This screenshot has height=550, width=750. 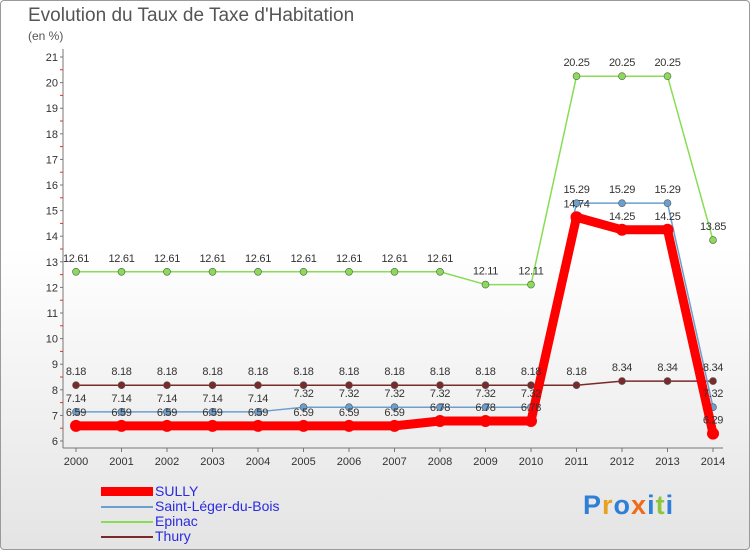 What do you see at coordinates (713, 227) in the screenshot?
I see `data-label: 13.85` at bounding box center [713, 227].